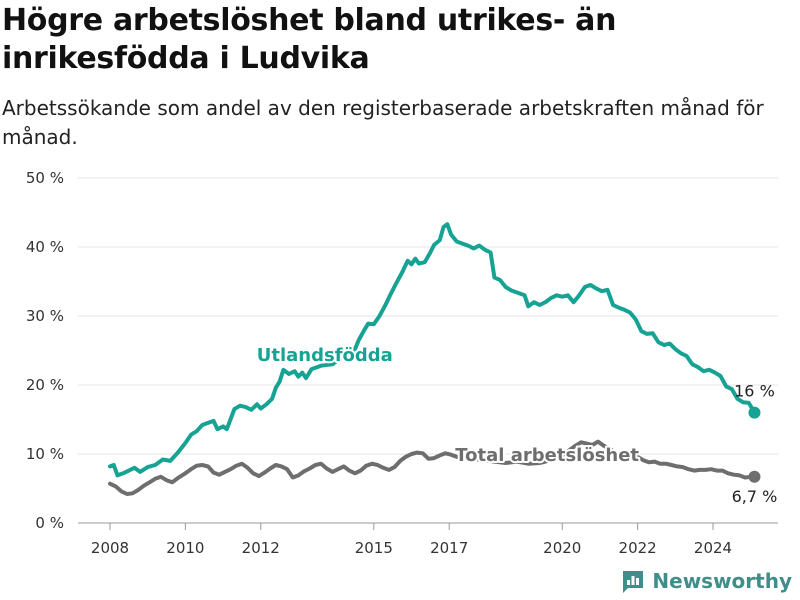 This screenshot has height=600, width=800. What do you see at coordinates (633, 582) in the screenshot?
I see `newsworthy-logo-icon` at bounding box center [633, 582].